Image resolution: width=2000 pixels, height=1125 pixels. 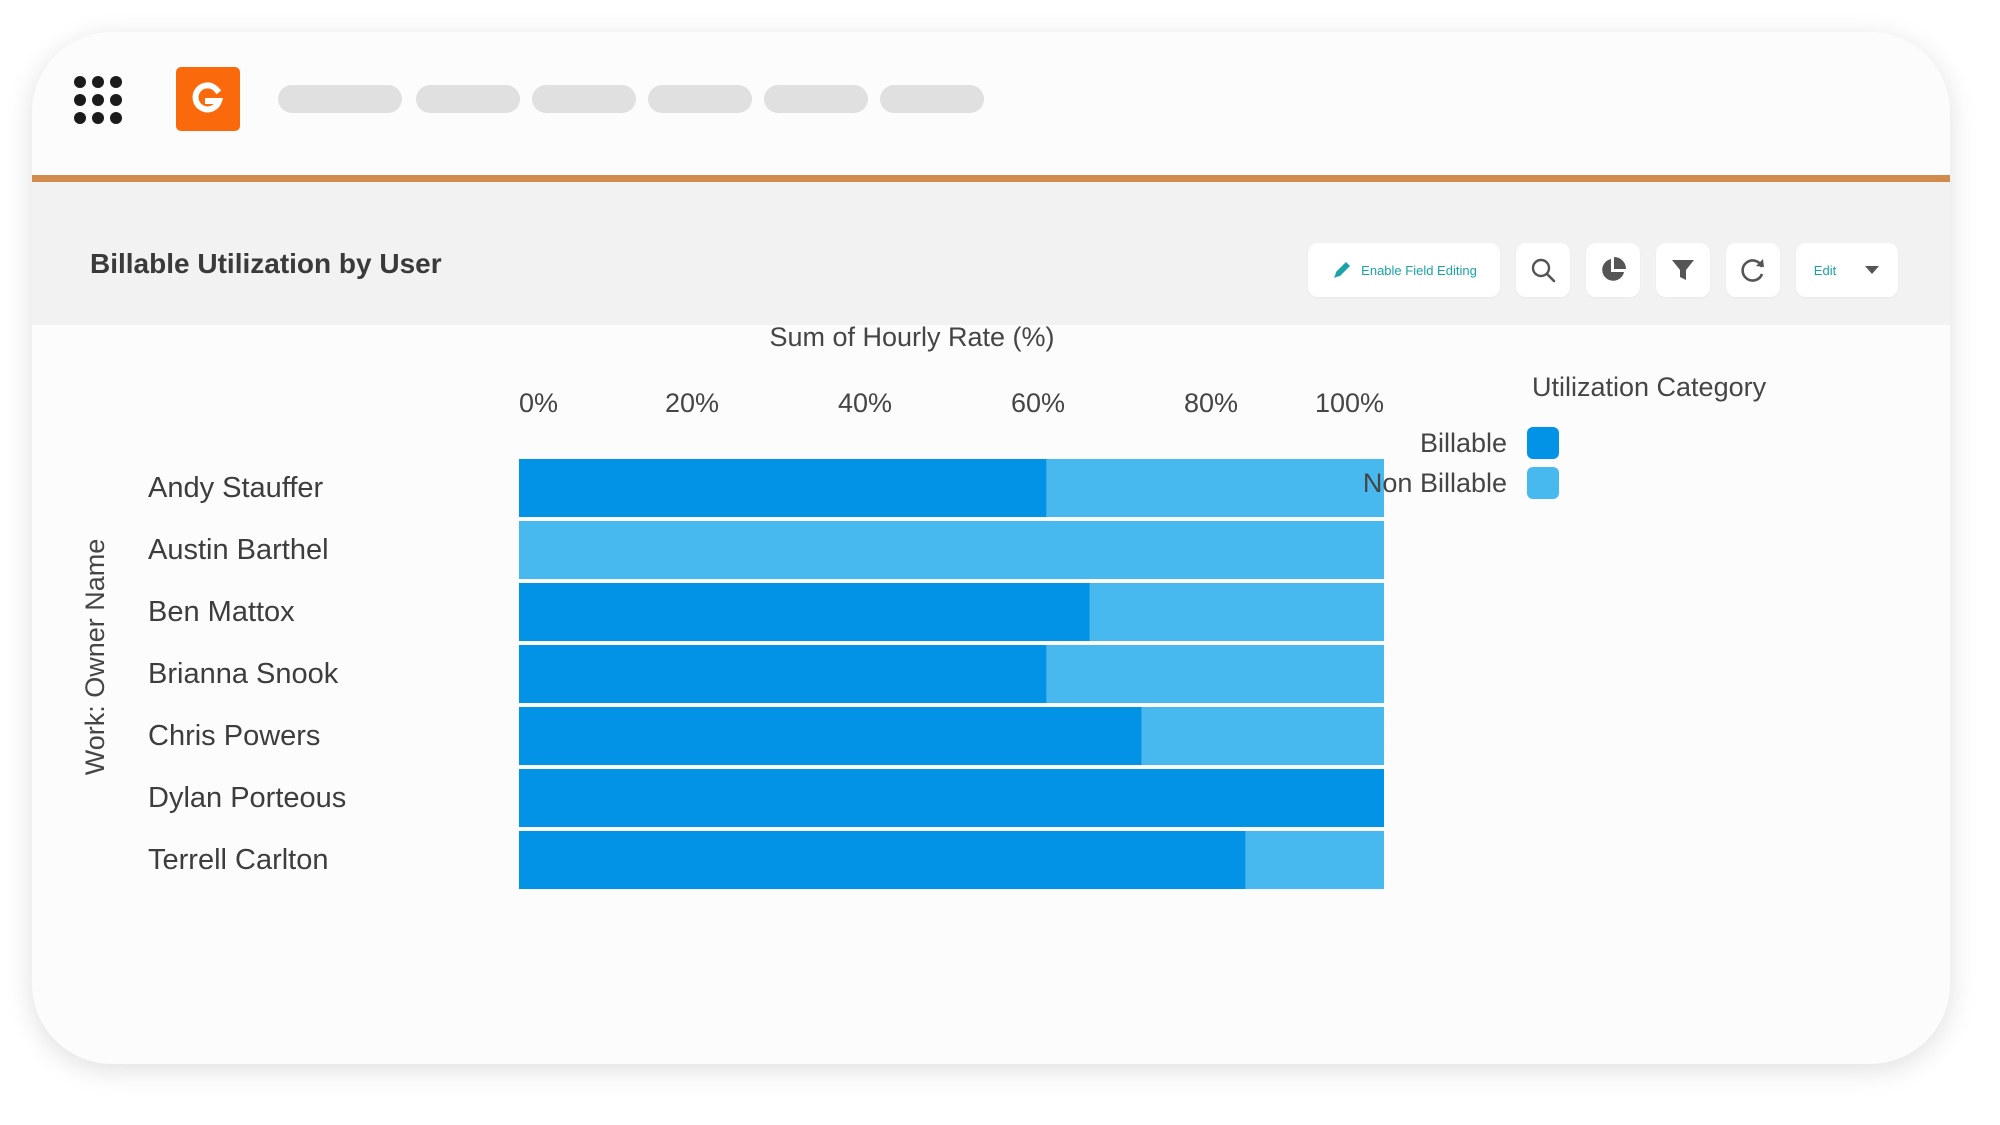 I want to click on x-tick-label: 40%, so click(x=865, y=403).